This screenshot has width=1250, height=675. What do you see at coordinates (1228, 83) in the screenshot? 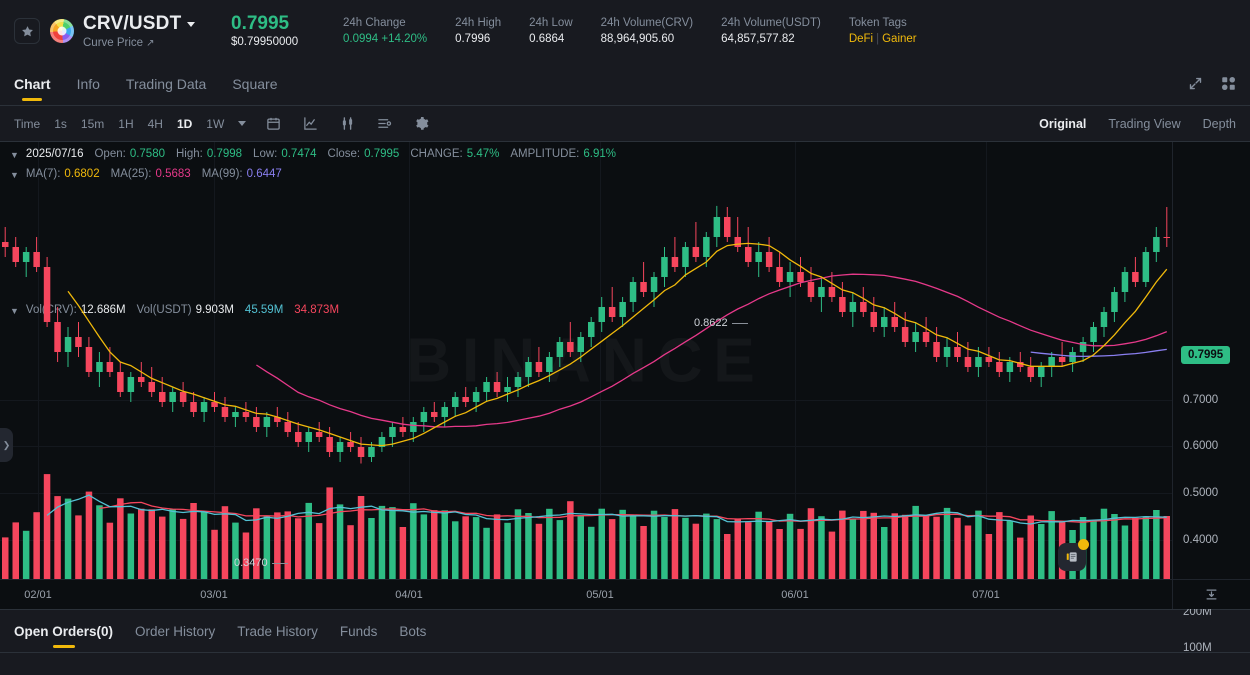
I see `grid-layout-icon` at bounding box center [1228, 83].